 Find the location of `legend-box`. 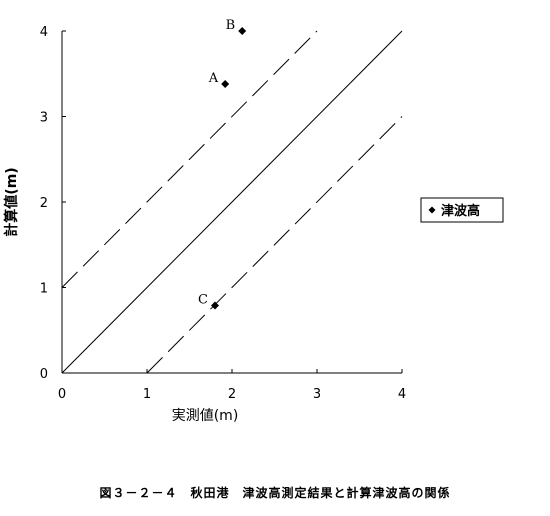

legend-box is located at coordinates (462, 210).